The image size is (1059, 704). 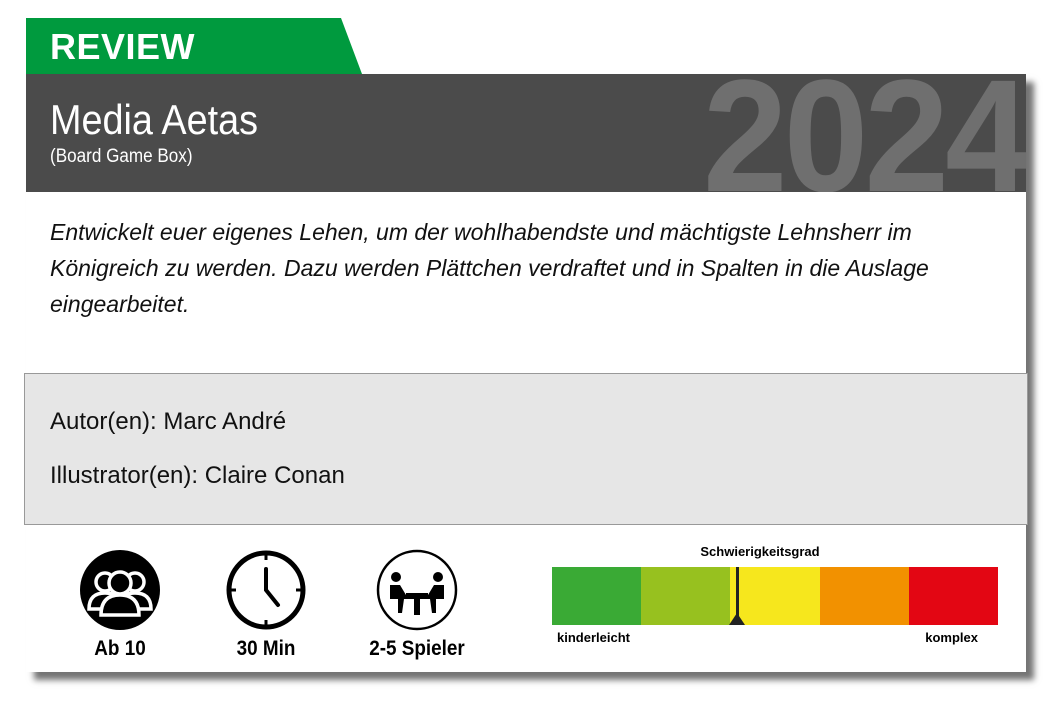 I want to click on time-stat: 30 Min, so click(x=266, y=605).